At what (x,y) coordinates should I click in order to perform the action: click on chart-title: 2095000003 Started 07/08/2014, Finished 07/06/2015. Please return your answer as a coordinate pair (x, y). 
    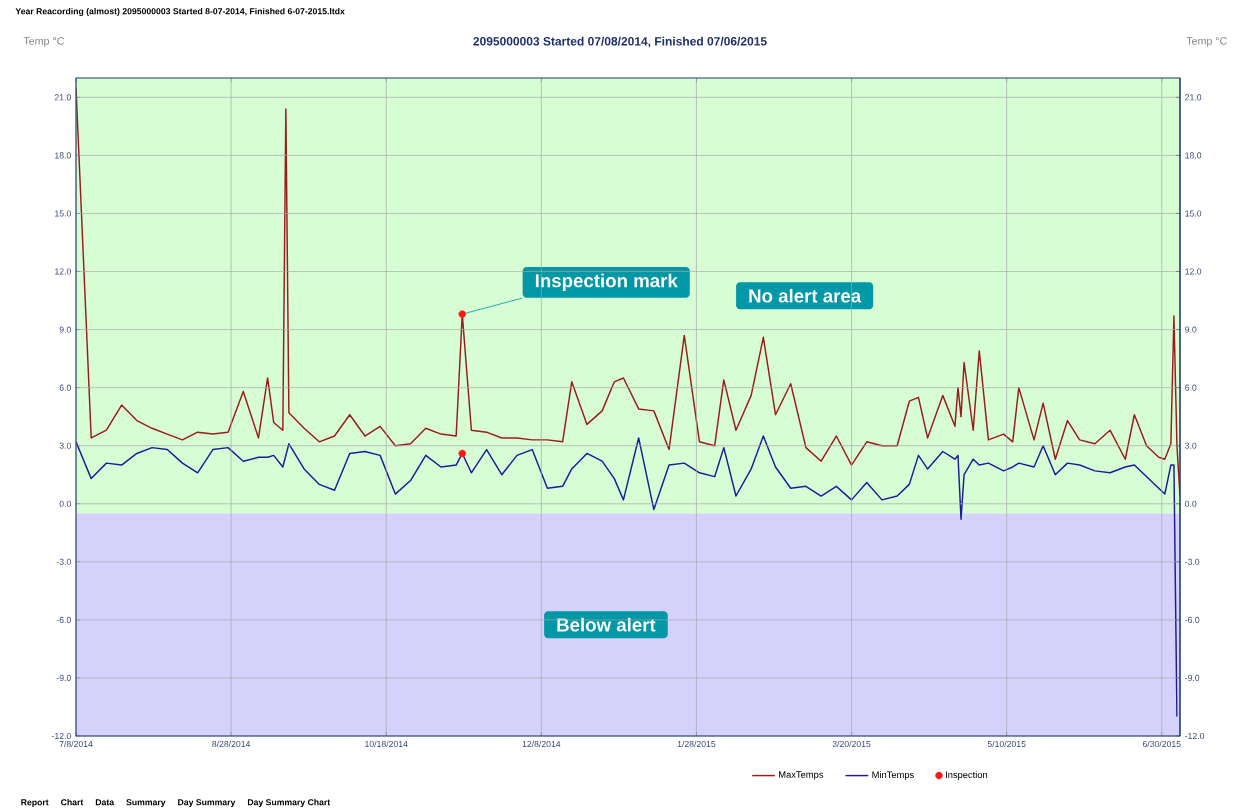
    Looking at the image, I should click on (620, 42).